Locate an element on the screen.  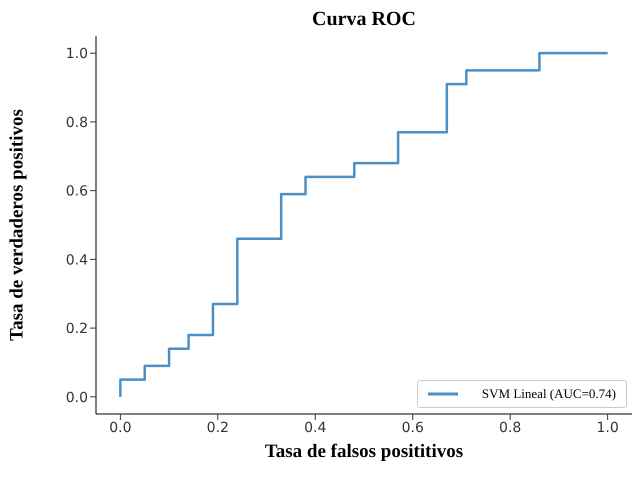
chart-title: Curva ROC is located at coordinates (364, 19).